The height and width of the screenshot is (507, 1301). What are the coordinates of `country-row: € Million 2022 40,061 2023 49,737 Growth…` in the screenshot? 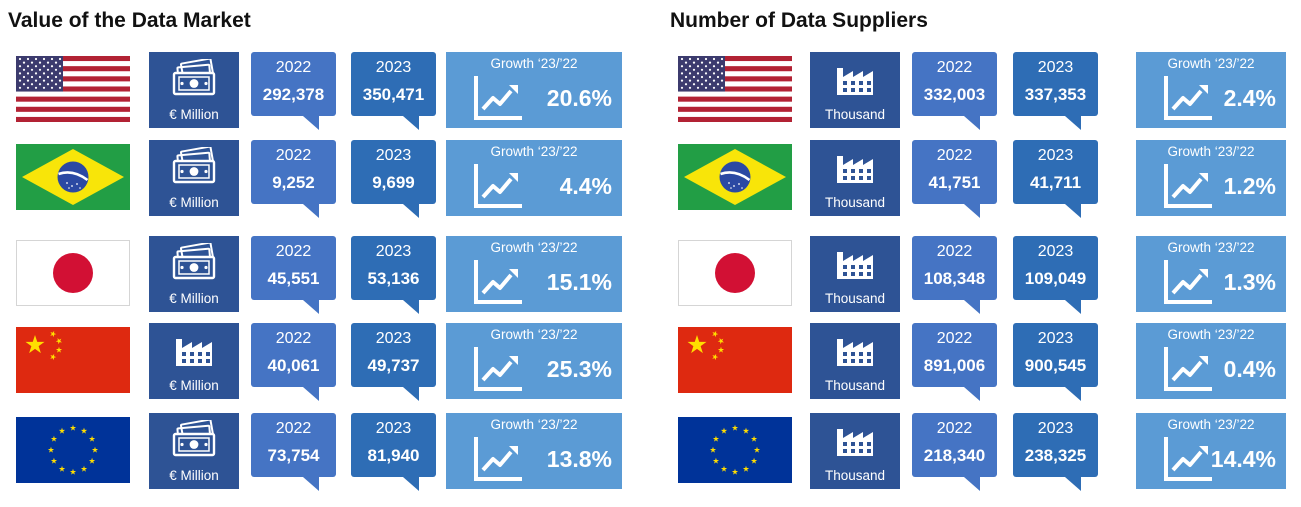 It's located at (320, 363).